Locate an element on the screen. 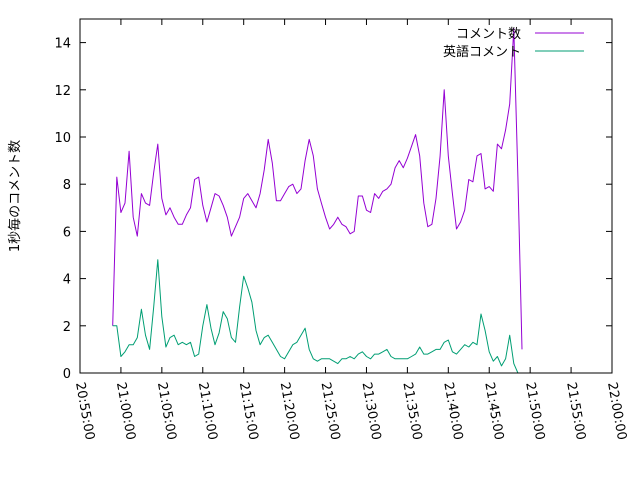  x-tick-label: 21:50:00 is located at coordinates (534, 411).